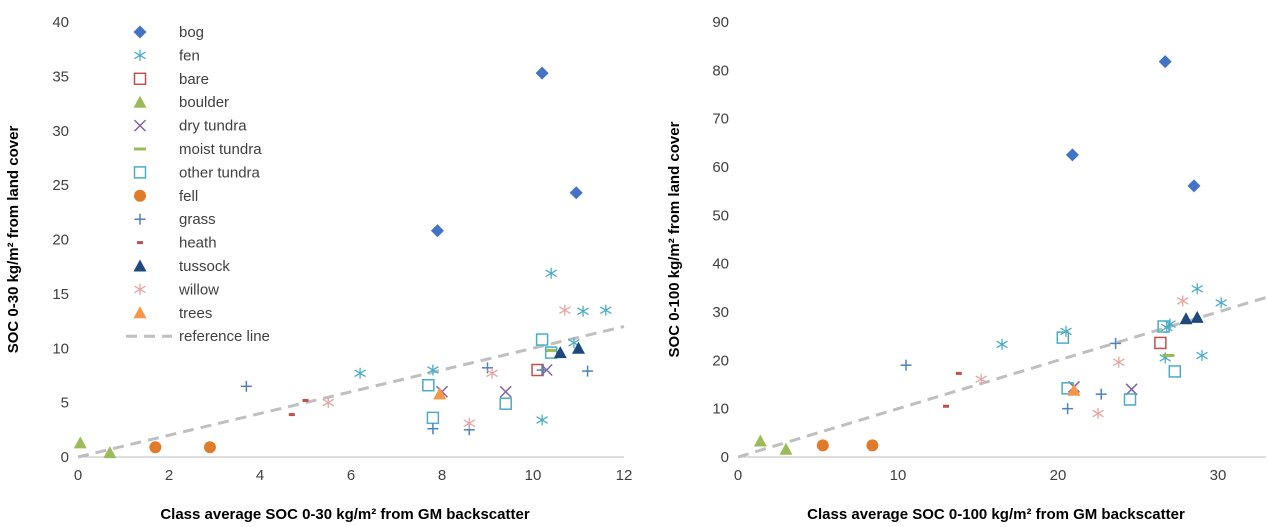 Image resolution: width=1267 pixels, height=527 pixels. Describe the element at coordinates (725, 457) in the screenshot. I see `right-y-tick-label: 0` at that location.